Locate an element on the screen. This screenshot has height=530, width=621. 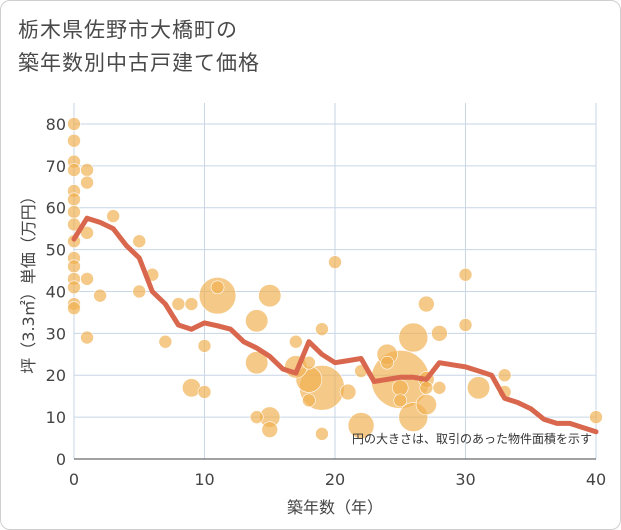
x-tick-label-0: 0 is located at coordinates (74, 479).